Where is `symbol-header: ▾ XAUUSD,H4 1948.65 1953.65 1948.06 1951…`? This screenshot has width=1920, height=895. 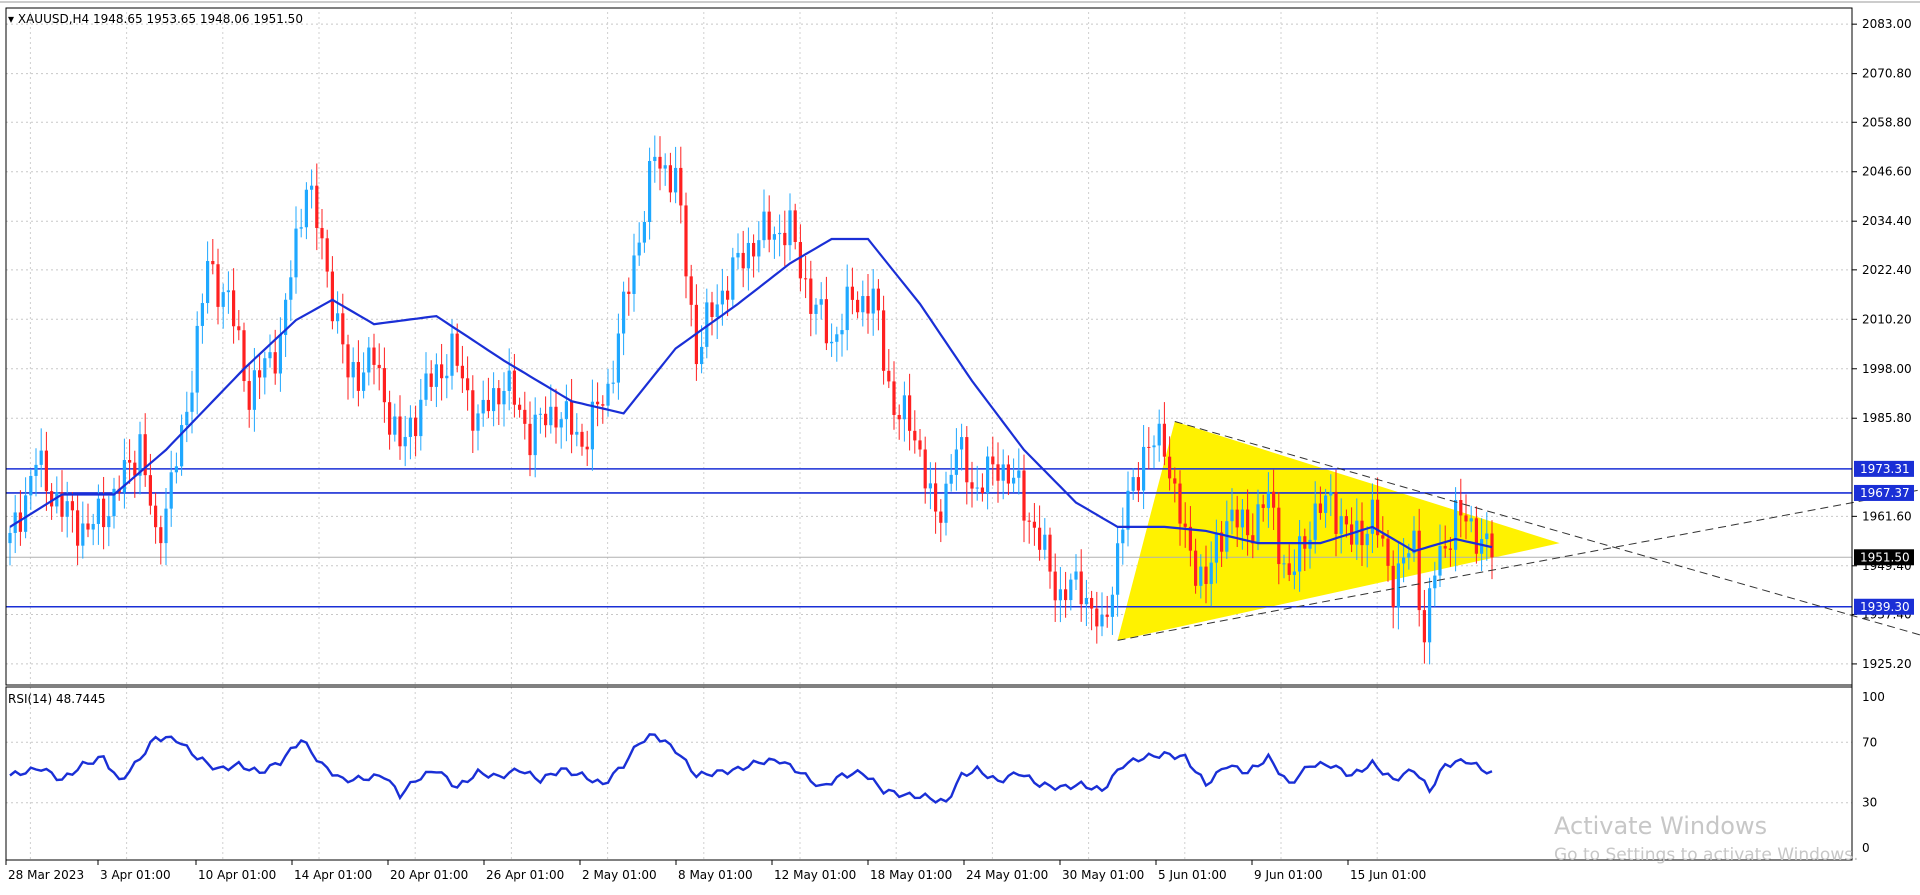 symbol-header: ▾ XAUUSD,H4 1948.65 1953.65 1948.06 1951… is located at coordinates (155, 19).